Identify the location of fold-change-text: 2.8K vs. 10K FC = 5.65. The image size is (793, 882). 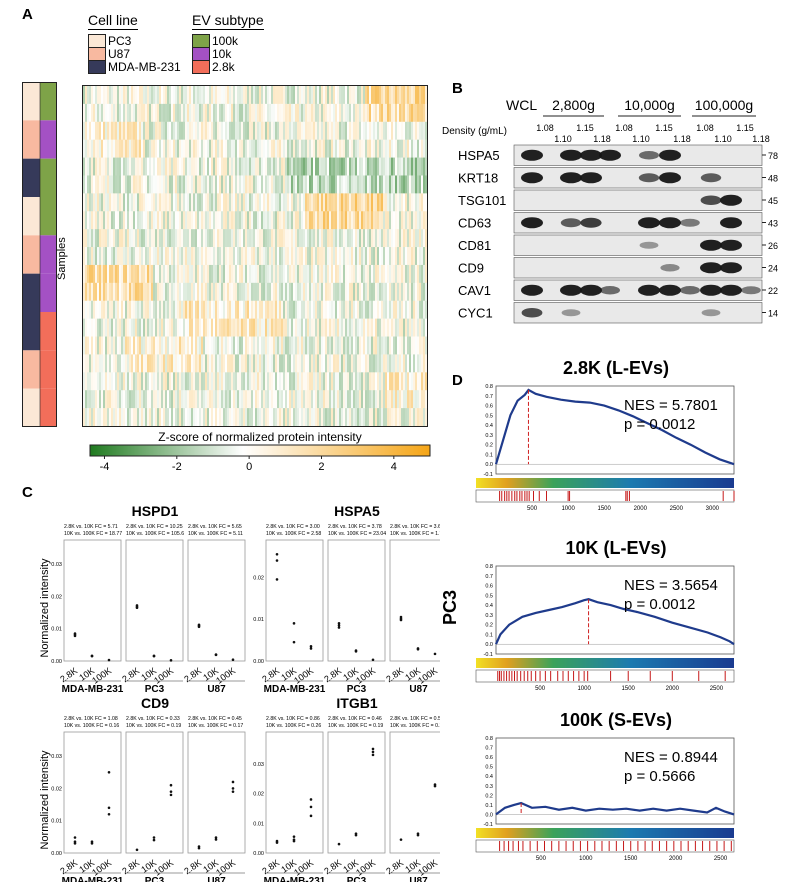
(215, 527).